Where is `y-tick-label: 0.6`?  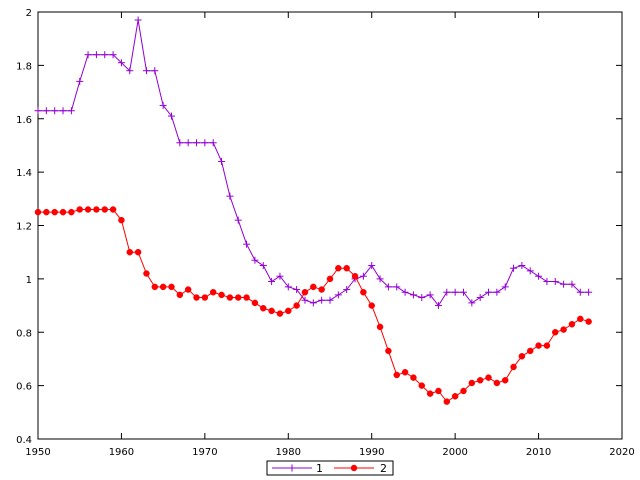
y-tick-label: 0.6 is located at coordinates (24, 387).